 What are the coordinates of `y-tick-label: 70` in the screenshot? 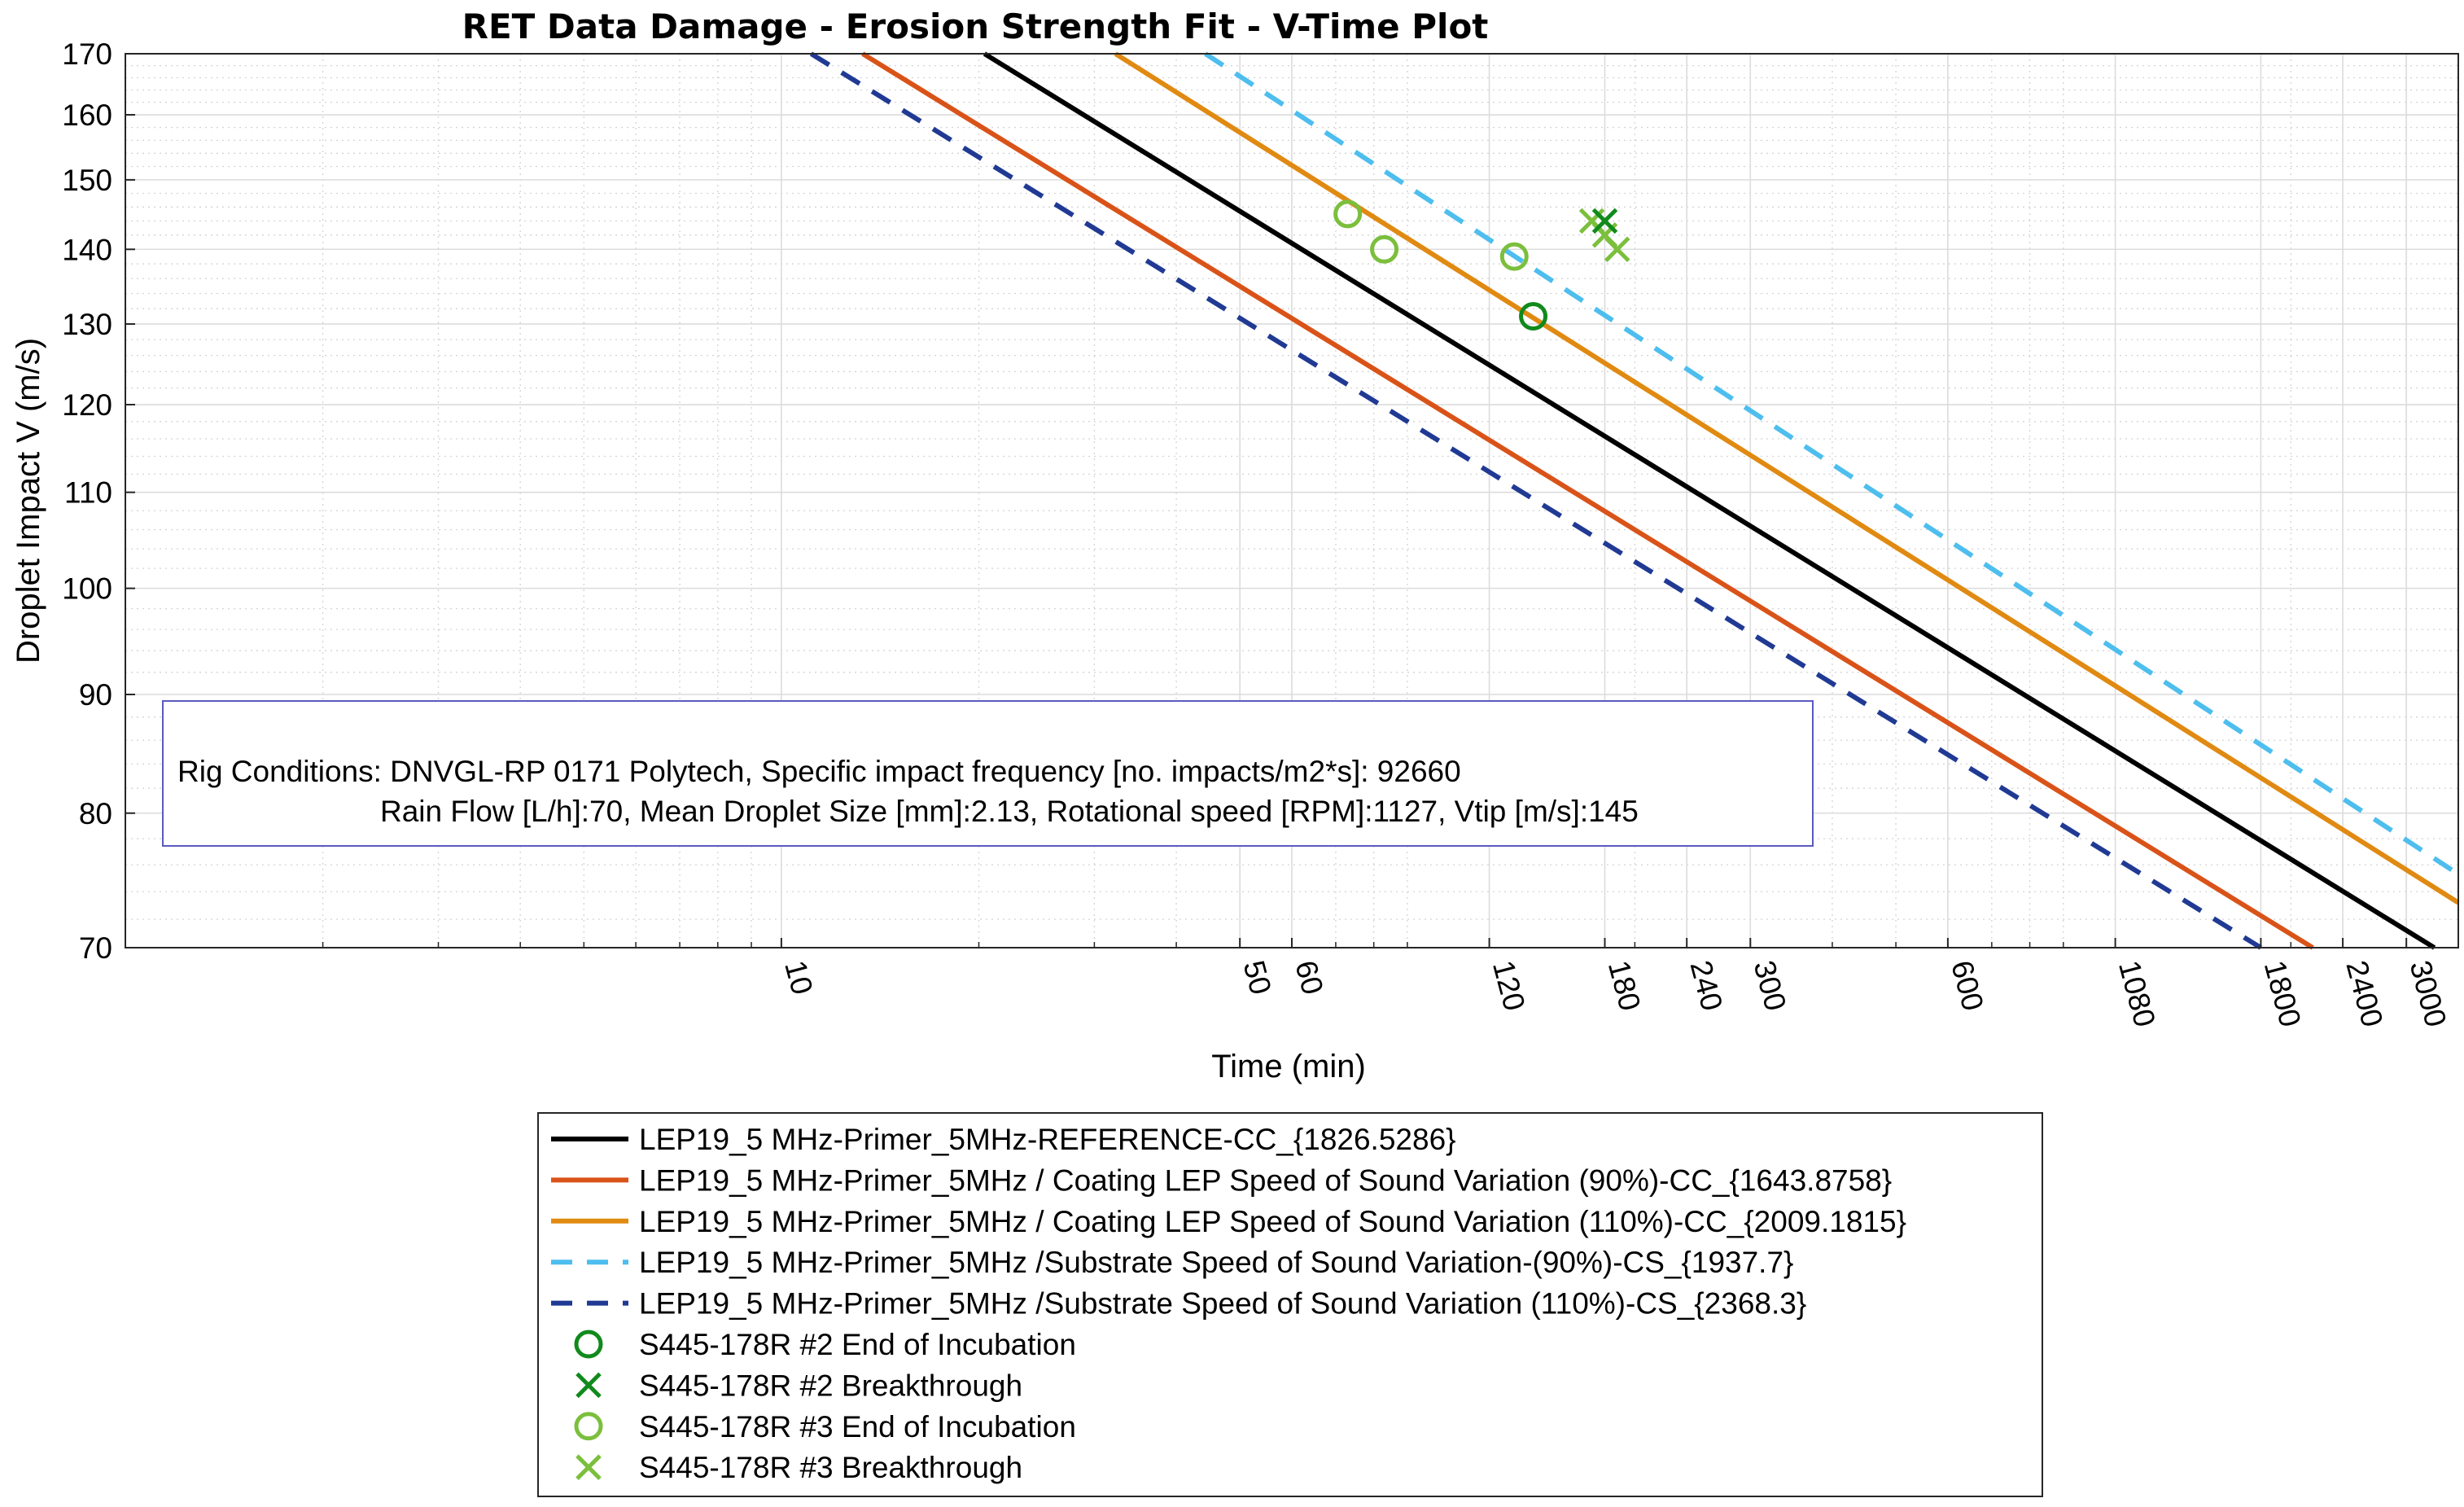 It's located at (96, 948).